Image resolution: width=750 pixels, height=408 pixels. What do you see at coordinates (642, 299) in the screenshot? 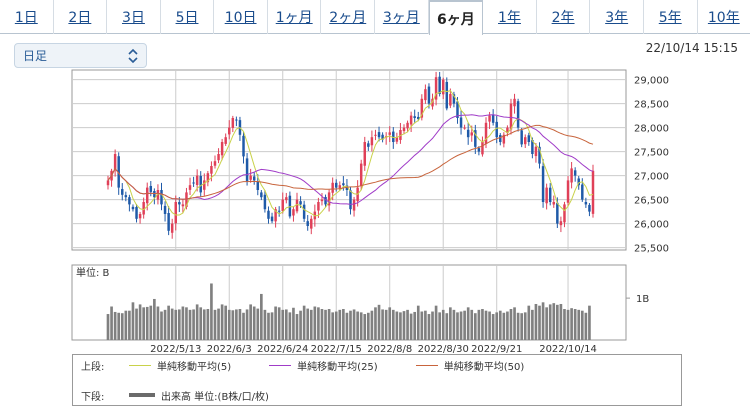
I see `volume-tick-label: 1B` at bounding box center [642, 299].